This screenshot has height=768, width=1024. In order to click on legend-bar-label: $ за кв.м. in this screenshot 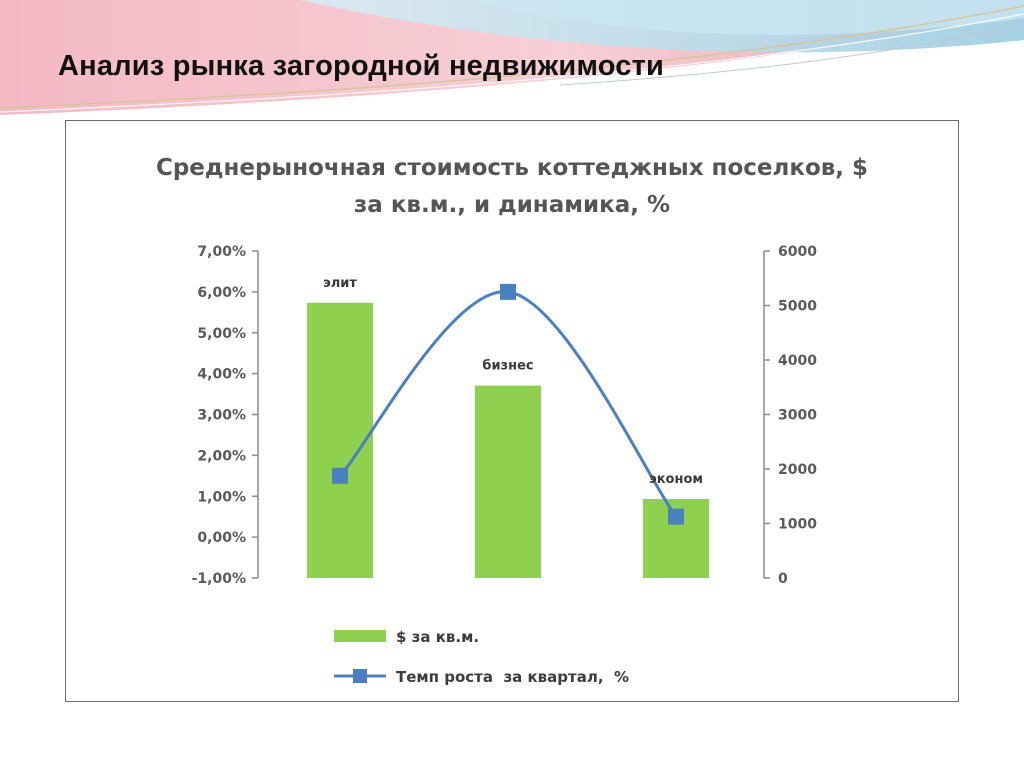, I will do `click(437, 637)`.